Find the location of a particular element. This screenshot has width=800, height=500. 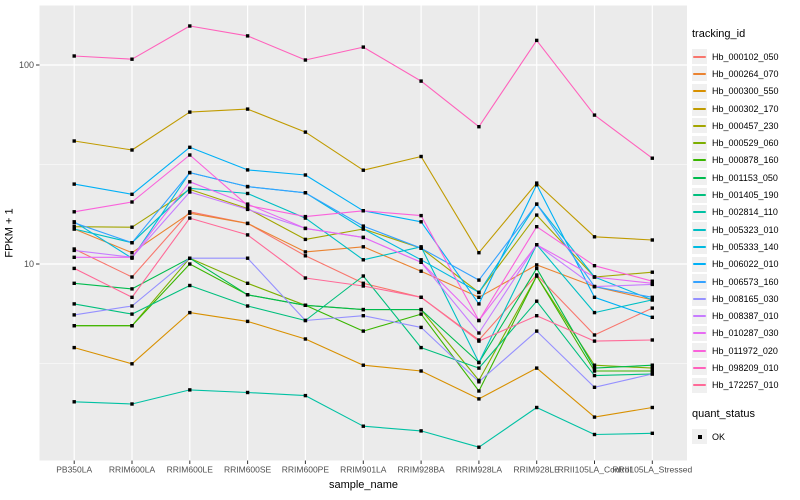

legend-item-label: Hb_001405_190 is located at coordinates (745, 195).